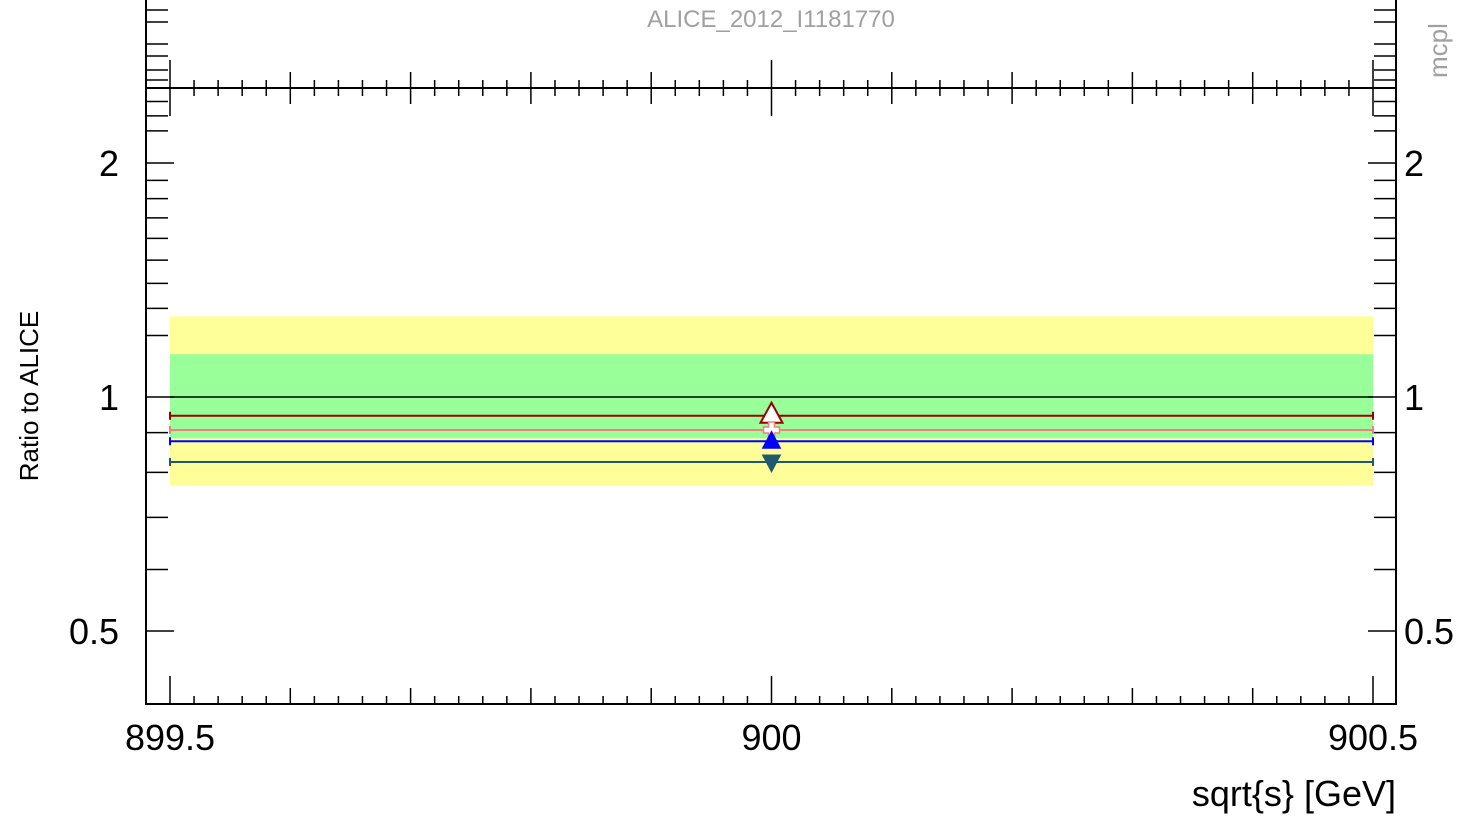  Describe the element at coordinates (1429, 631) in the screenshot. I see `y-tick-label-right: 0.5` at that location.